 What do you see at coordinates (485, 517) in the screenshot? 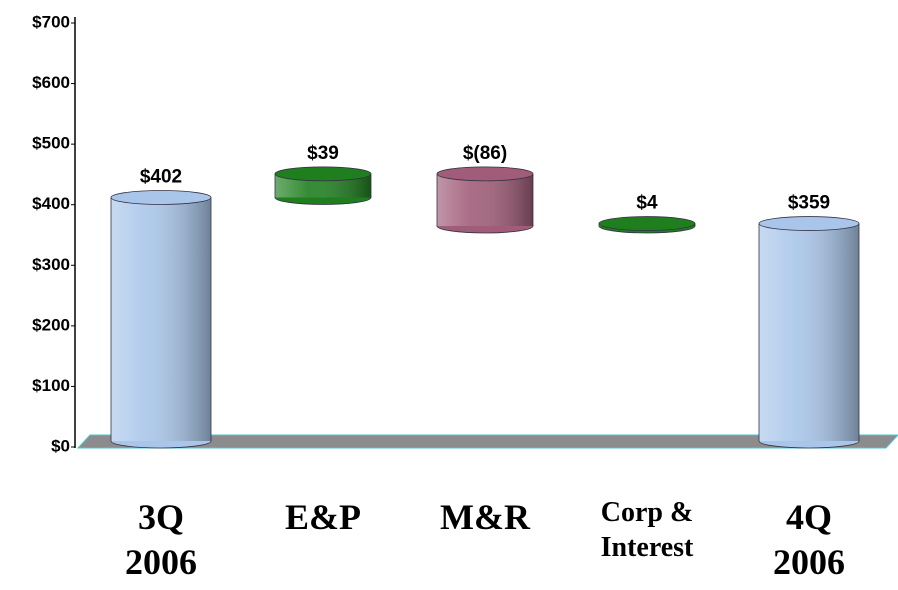
I see `x-tick-label: M&R` at bounding box center [485, 517].